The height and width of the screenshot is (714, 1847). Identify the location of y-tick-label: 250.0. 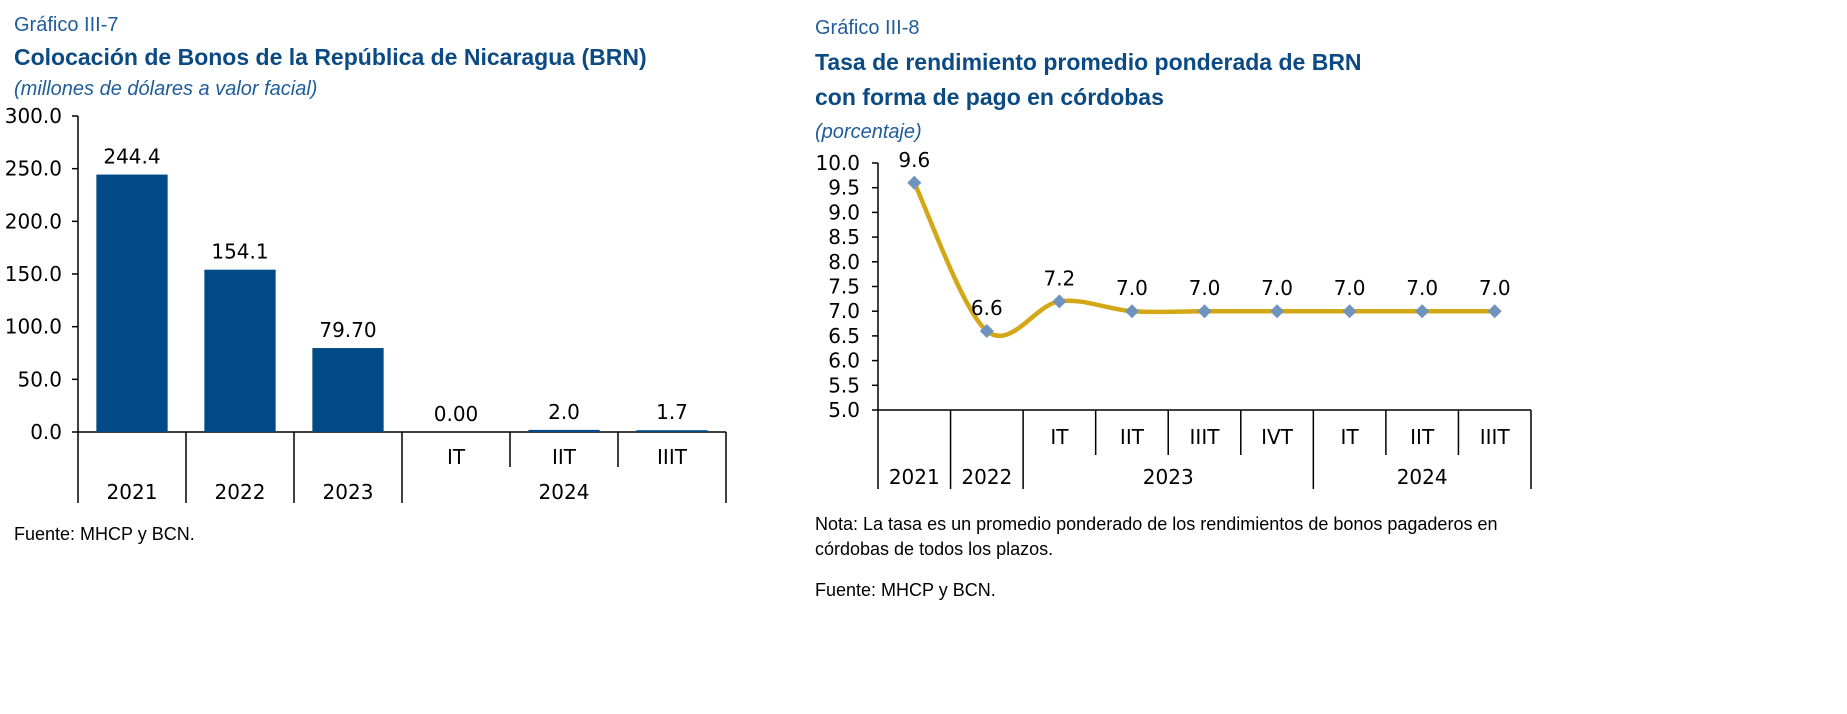
(33, 169).